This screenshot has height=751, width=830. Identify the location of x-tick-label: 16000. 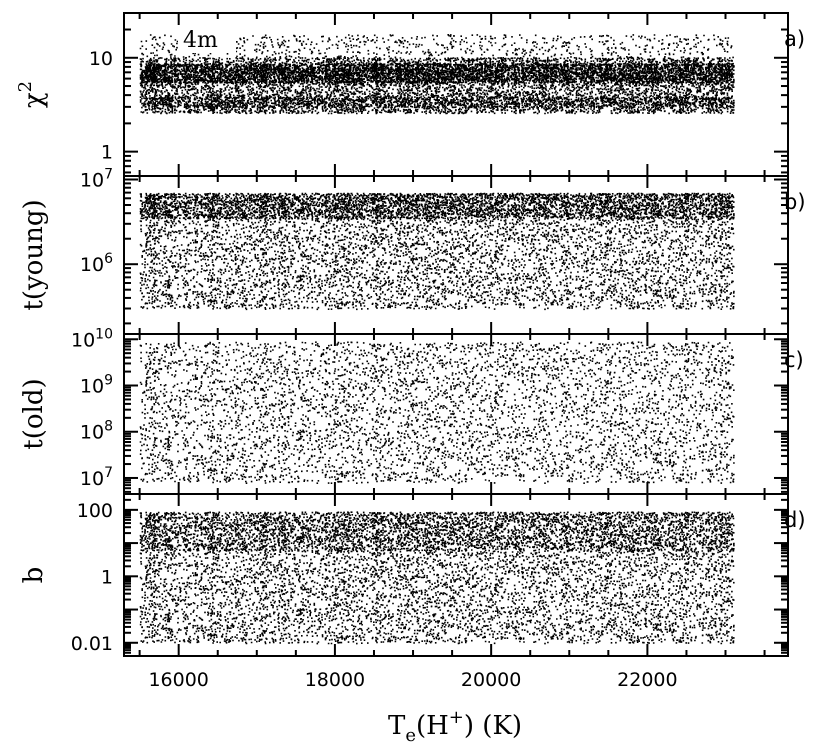
(178, 680).